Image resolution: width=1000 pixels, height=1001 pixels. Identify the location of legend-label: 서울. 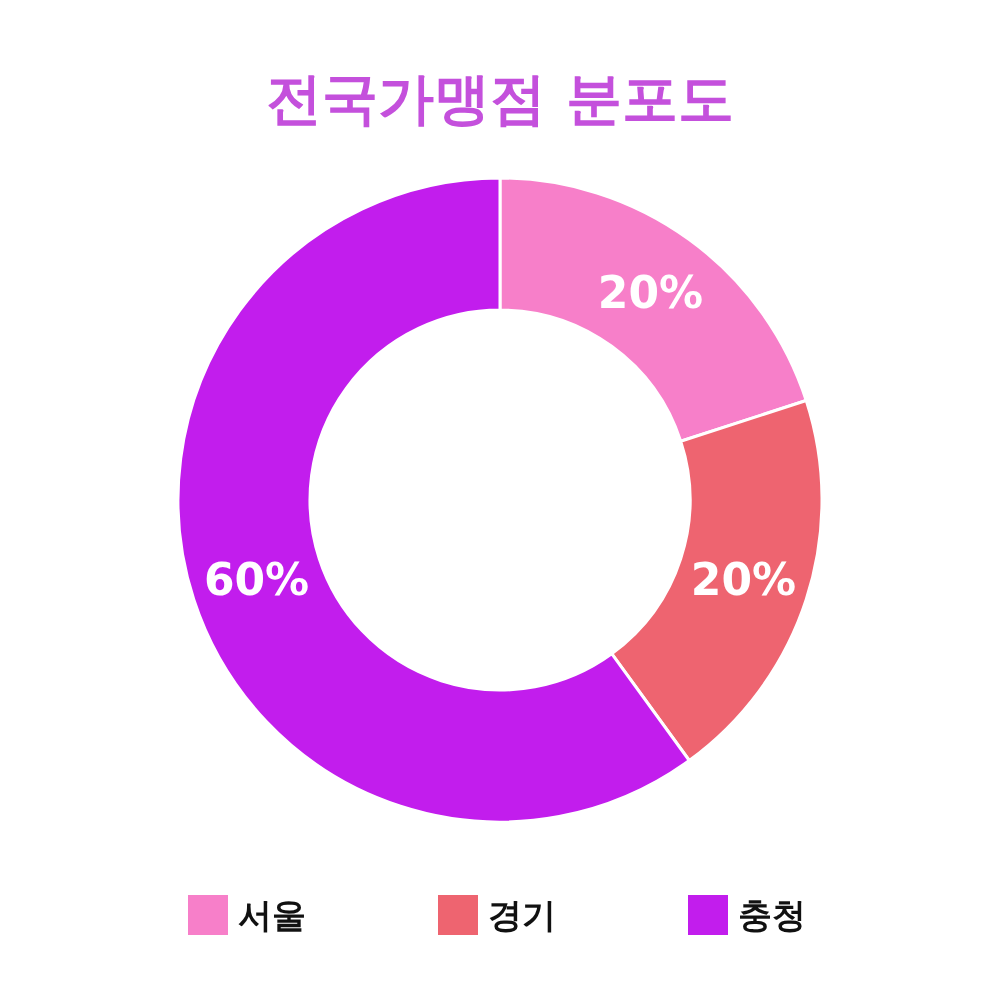
(272, 914).